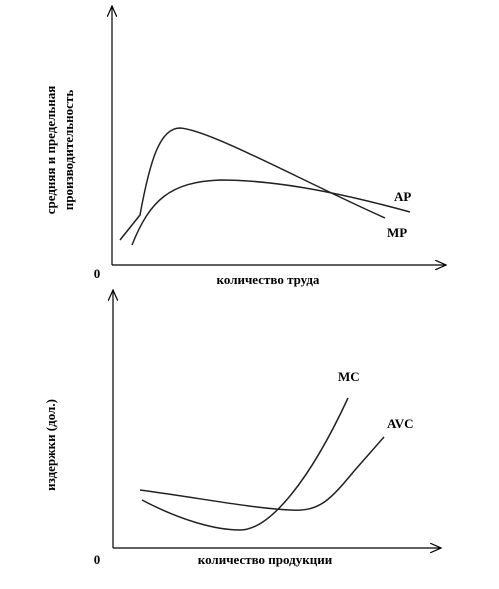  Describe the element at coordinates (50, 445) in the screenshot. I see `y-label: издержки (дол.)` at that location.